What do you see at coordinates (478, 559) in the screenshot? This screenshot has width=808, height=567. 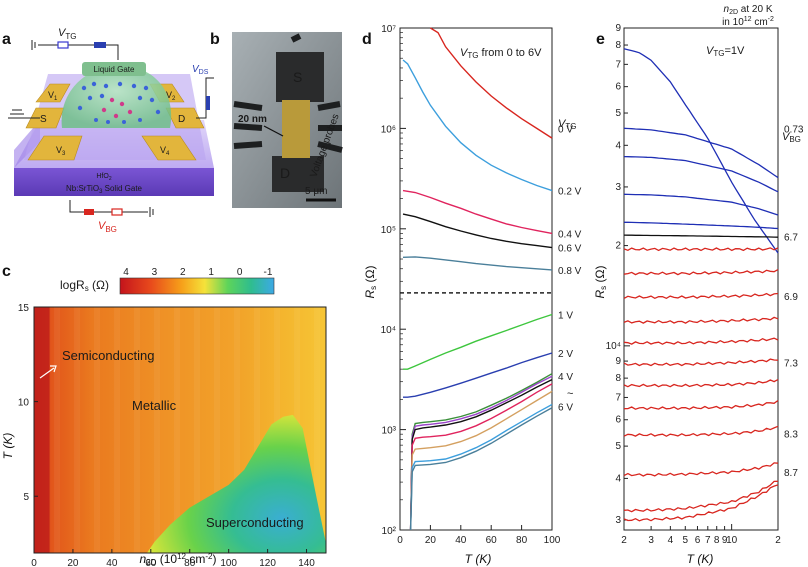 I see `plot-d-xlabel: T (K)` at bounding box center [478, 559].